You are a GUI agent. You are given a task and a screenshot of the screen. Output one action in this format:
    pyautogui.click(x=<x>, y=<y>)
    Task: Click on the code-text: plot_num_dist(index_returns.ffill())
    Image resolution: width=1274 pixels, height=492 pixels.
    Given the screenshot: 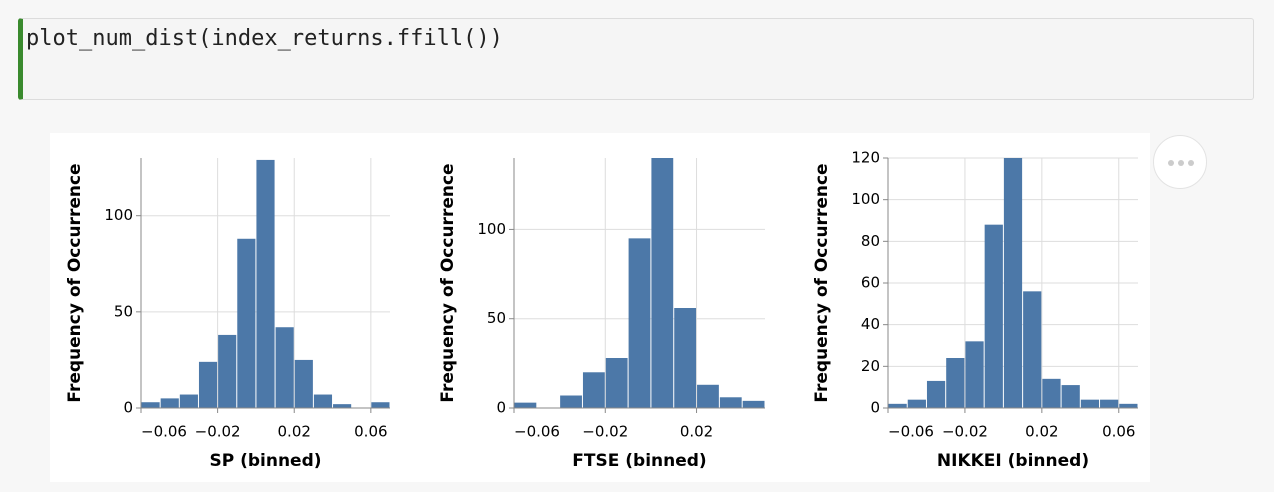 What is the action you would take?
    pyautogui.click(x=264, y=38)
    